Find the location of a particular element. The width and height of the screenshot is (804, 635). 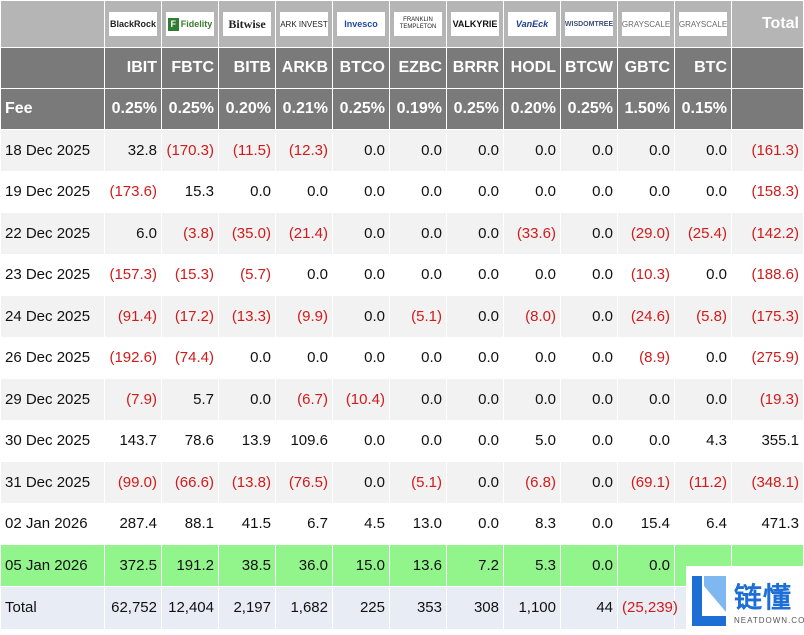

ticker-corner-cell is located at coordinates (52, 68).